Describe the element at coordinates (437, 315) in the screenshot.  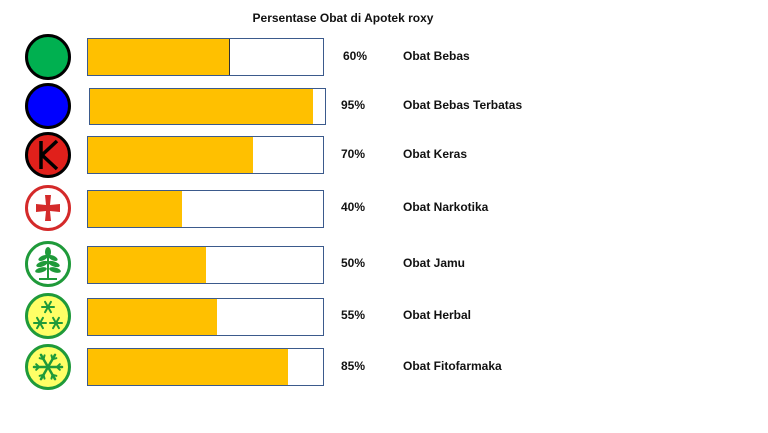
I see `category-label: Obat Herbal` at that location.